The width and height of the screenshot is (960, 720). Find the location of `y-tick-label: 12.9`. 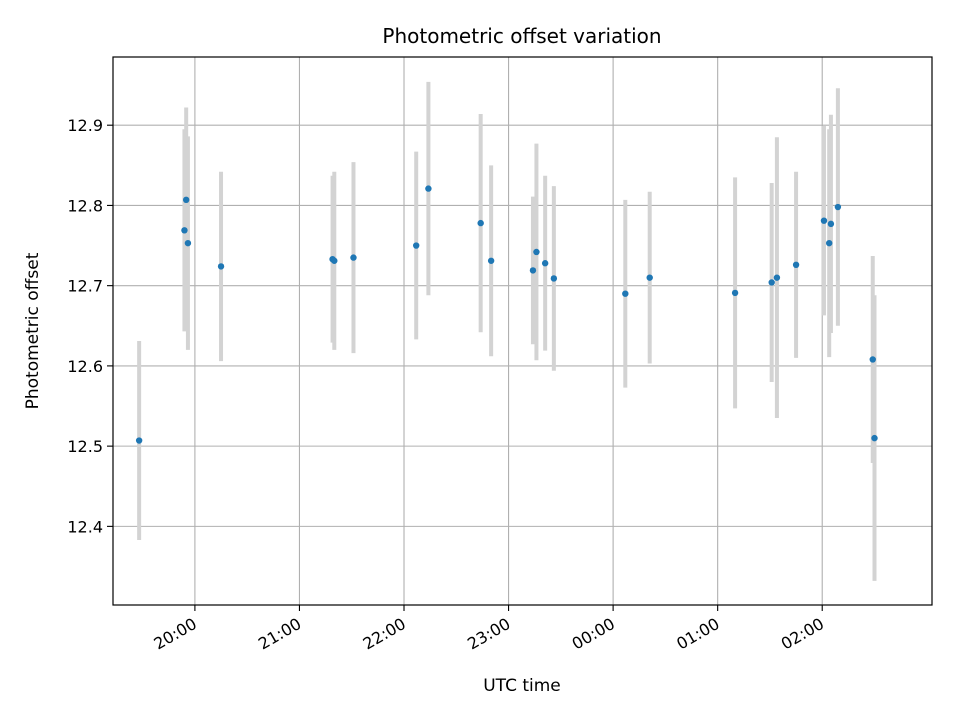

y-tick-label: 12.9 is located at coordinates (85, 125).